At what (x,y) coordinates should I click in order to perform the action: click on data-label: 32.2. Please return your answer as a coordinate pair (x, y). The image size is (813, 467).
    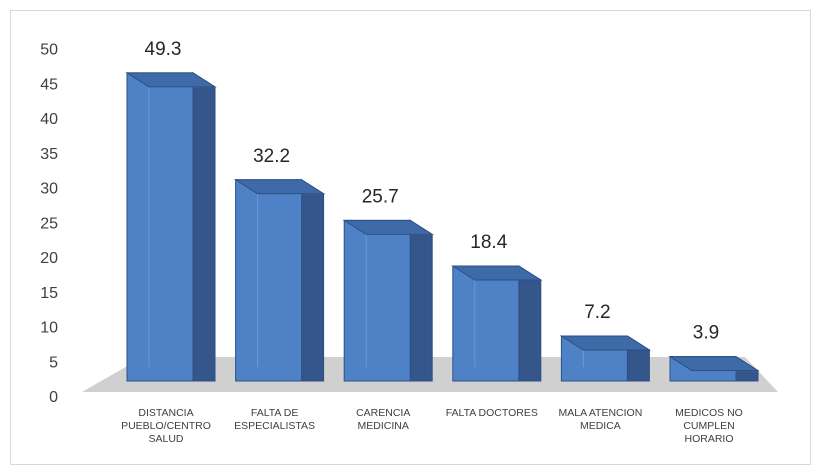
    Looking at the image, I should click on (271, 156).